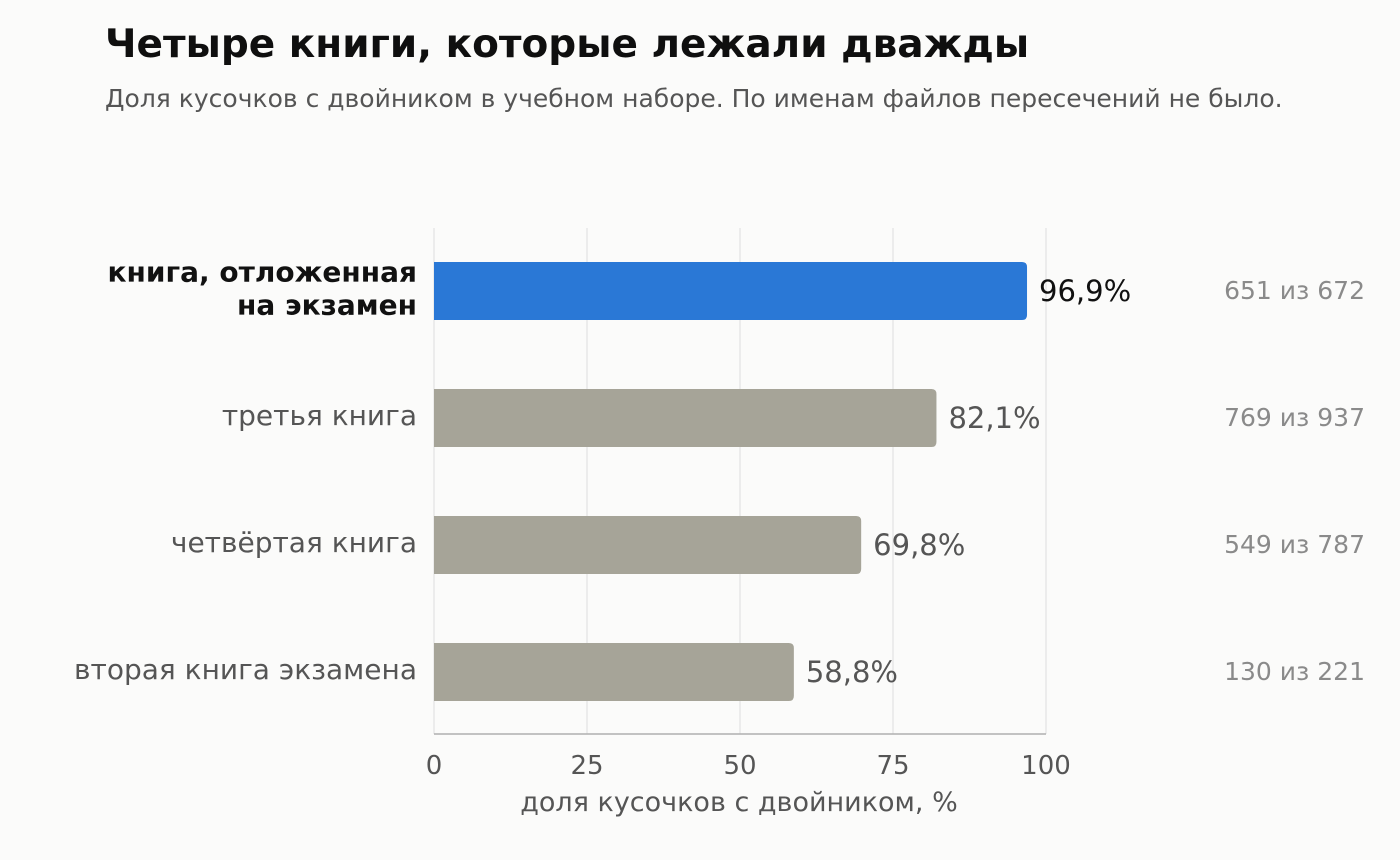 Image resolution: width=1400 pixels, height=860 pixels. Describe the element at coordinates (567, 44) in the screenshot. I see `chart-title: Четыре книги, которые лежали дважды` at that location.